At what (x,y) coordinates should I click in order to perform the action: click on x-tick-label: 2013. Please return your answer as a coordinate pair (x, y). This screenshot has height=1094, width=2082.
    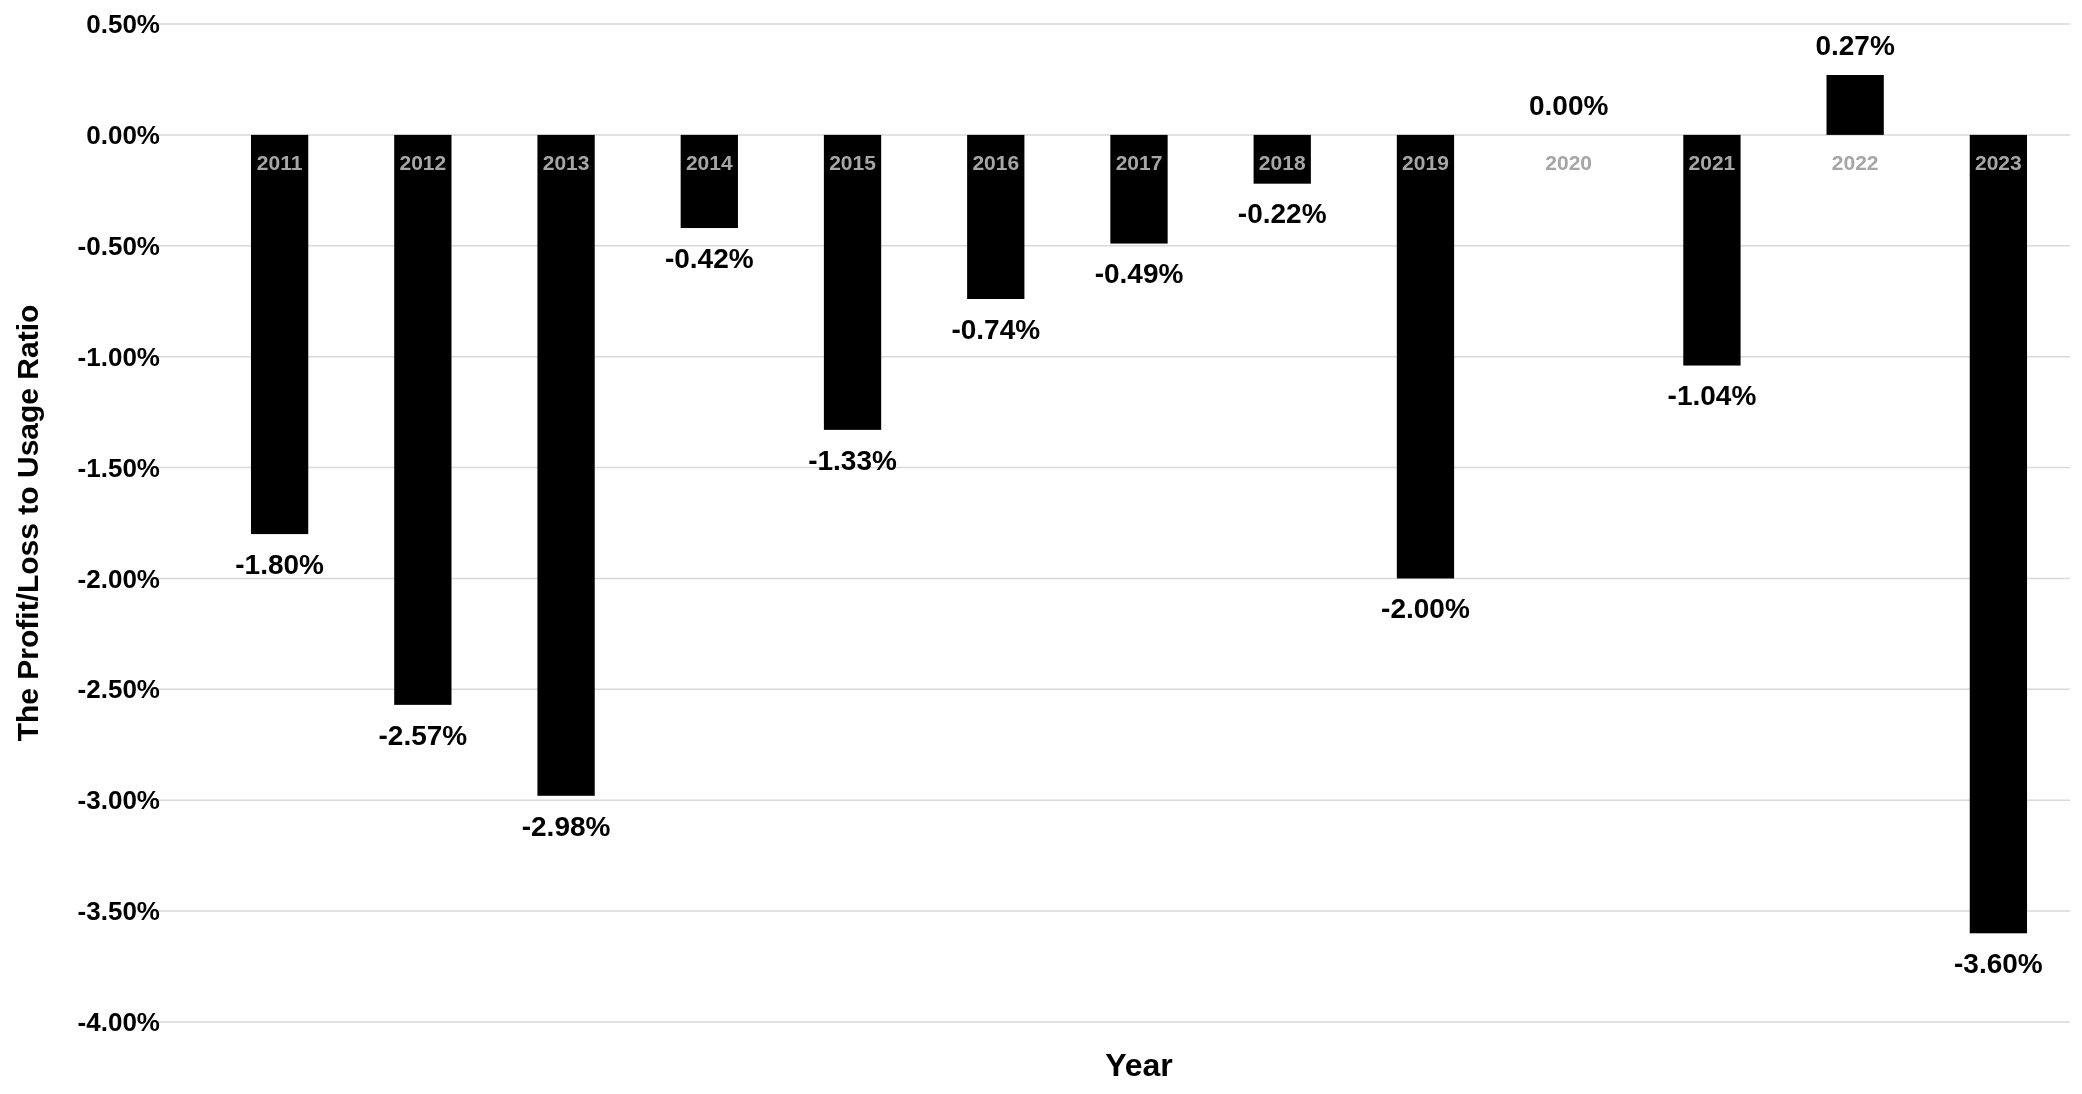
    Looking at the image, I should click on (566, 163).